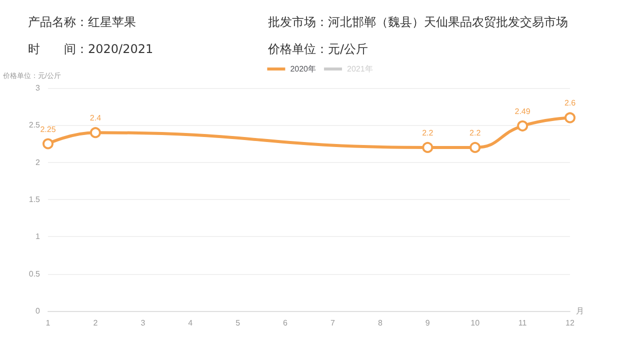 The height and width of the screenshot is (353, 640). What do you see at coordinates (34, 199) in the screenshot?
I see `y-tick-label: 1.5` at bounding box center [34, 199].